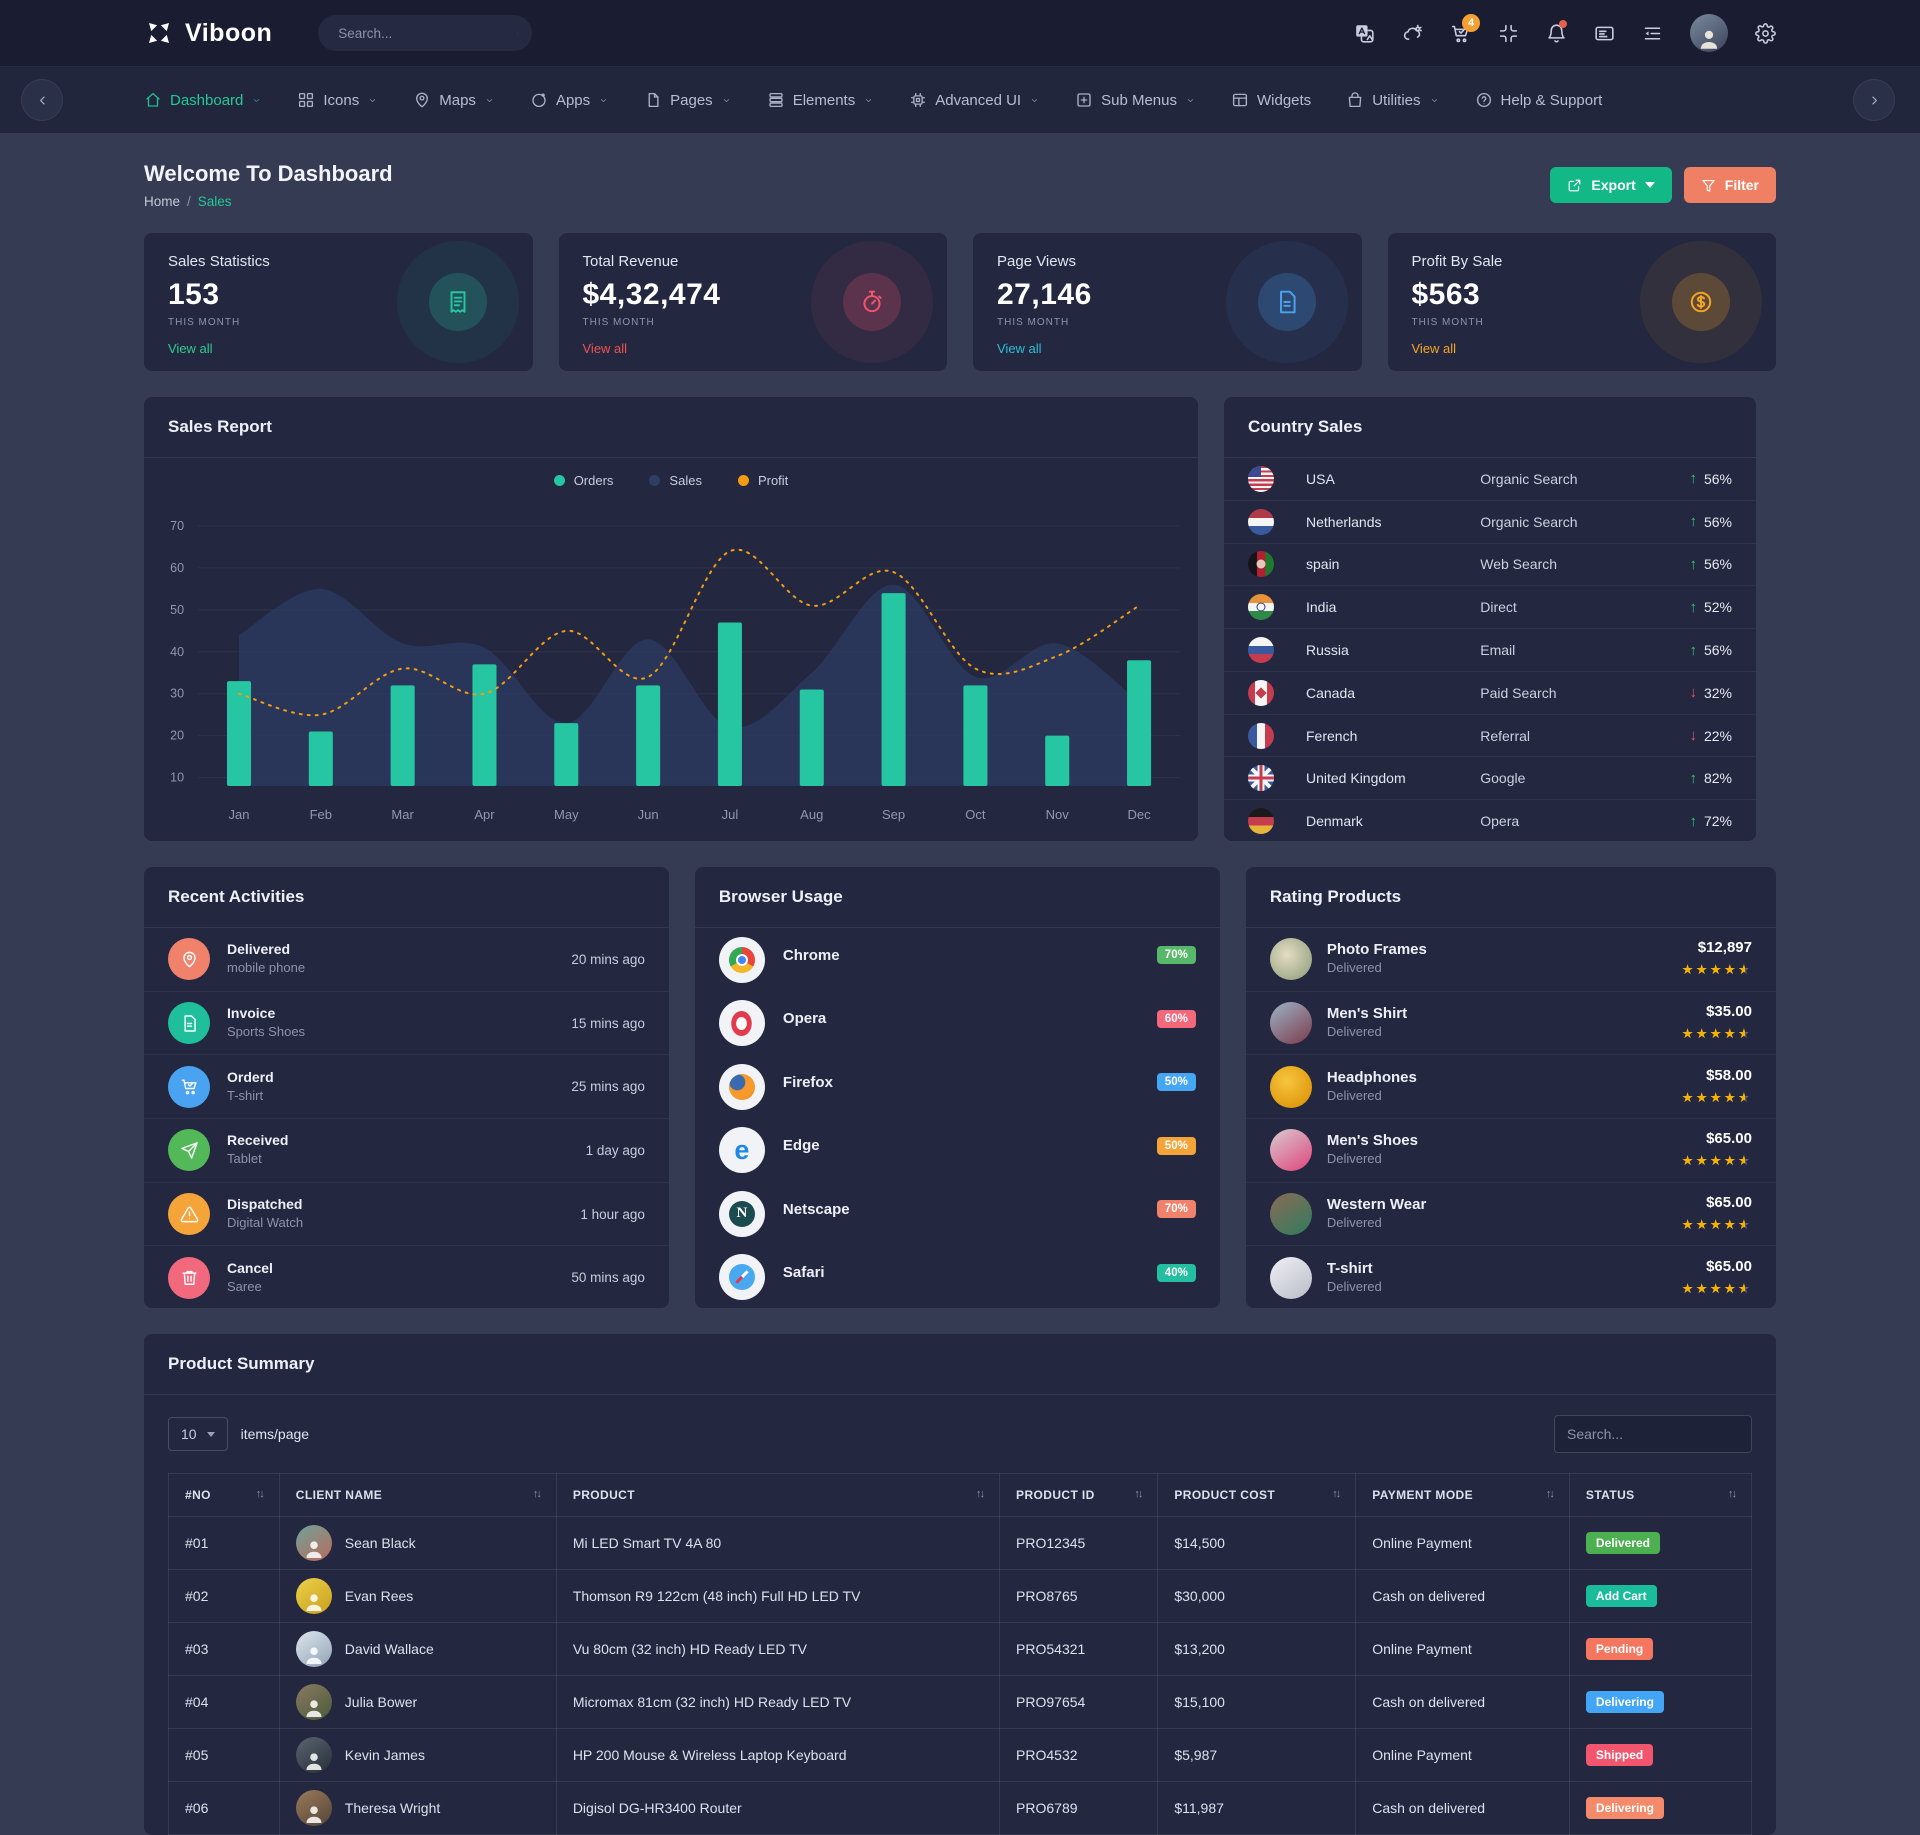 This screenshot has width=1920, height=1835. Describe the element at coordinates (1716, 1288) in the screenshot. I see `star-rating: ★★★★★★★★★★` at that location.